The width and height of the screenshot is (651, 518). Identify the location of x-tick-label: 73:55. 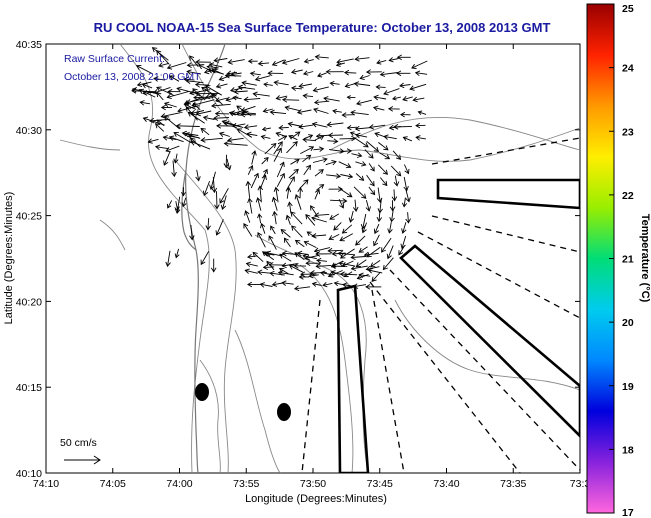
(246, 484).